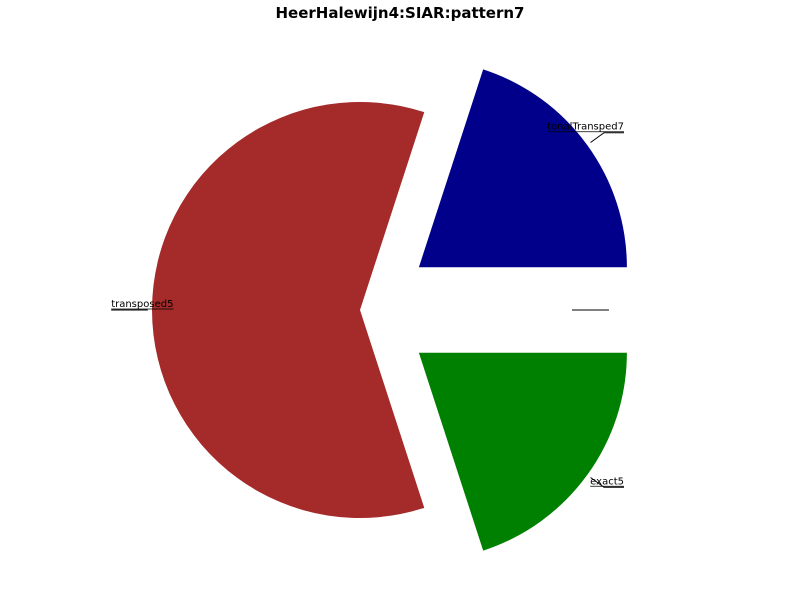 This screenshot has width=800, height=600. I want to click on chart-title: HeerHalewijn4:SIAR:pattern7, so click(400, 13).